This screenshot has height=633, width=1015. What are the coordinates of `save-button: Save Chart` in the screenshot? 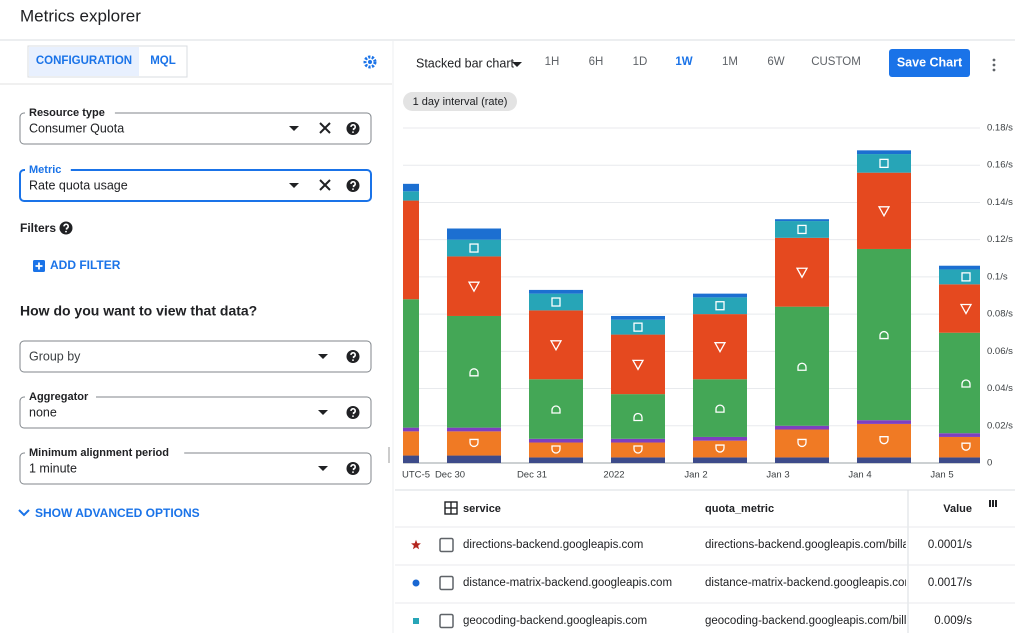 It's located at (930, 62).